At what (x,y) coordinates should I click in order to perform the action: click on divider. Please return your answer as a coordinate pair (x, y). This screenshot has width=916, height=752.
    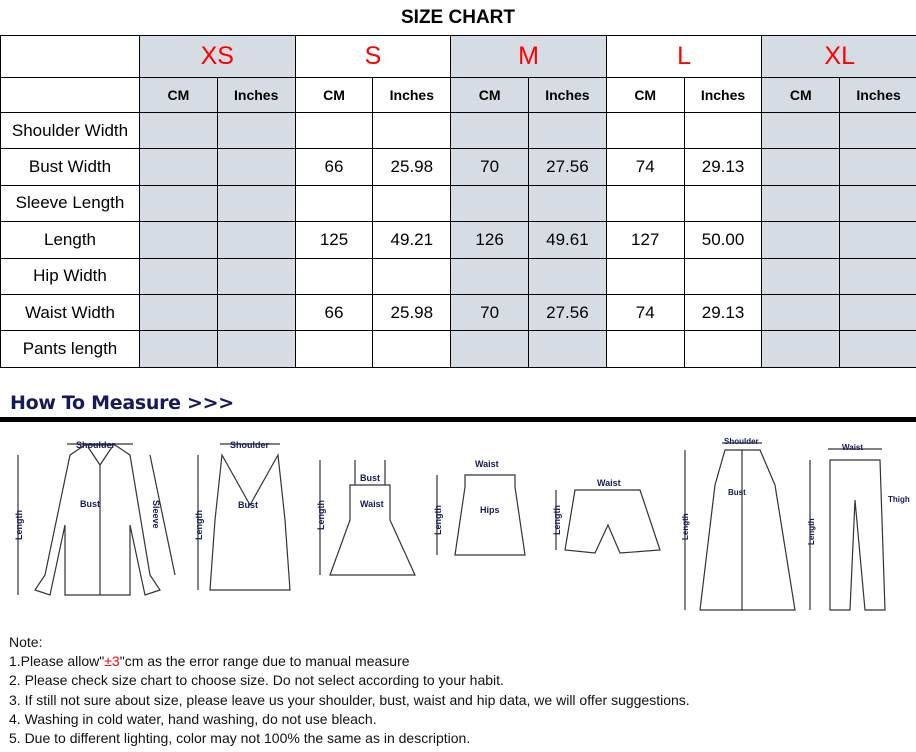
    Looking at the image, I should click on (458, 419).